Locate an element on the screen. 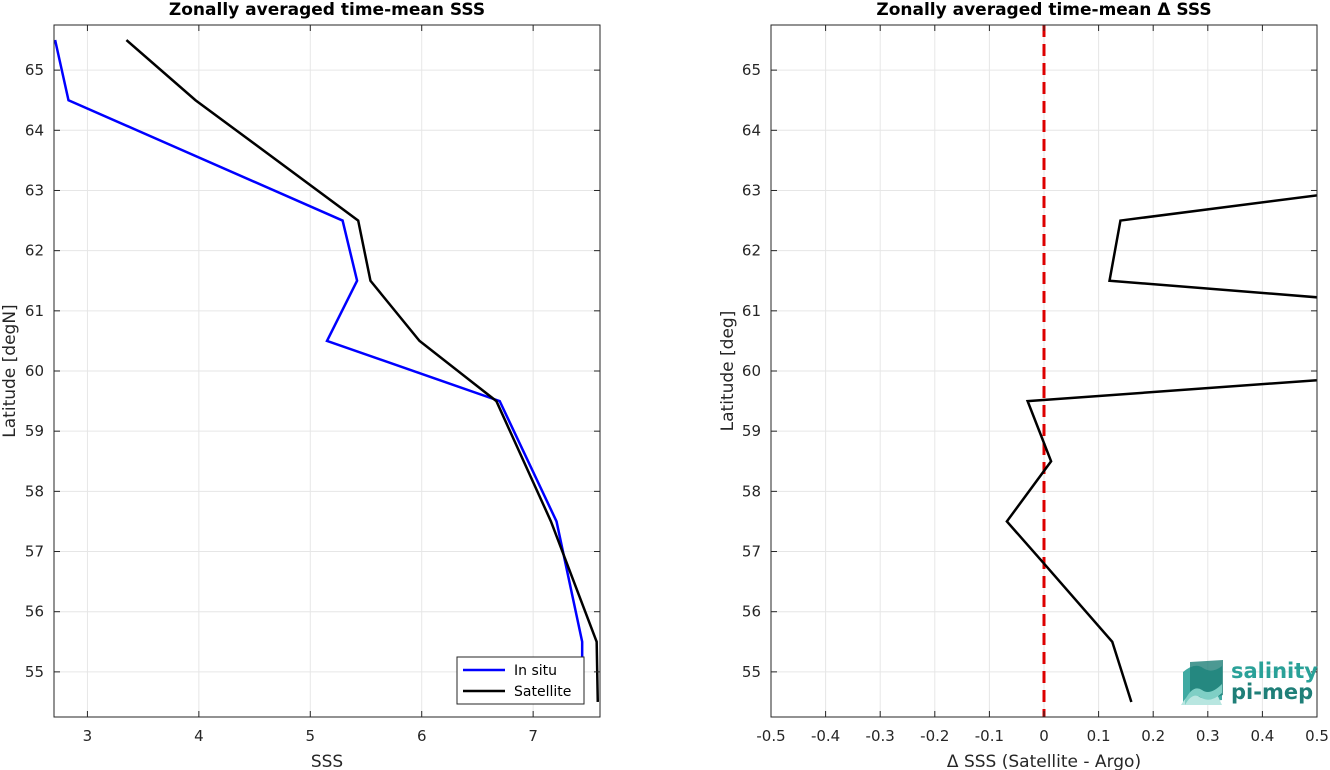 This screenshot has width=1330, height=770. x-tick-label: 7 is located at coordinates (533, 736).